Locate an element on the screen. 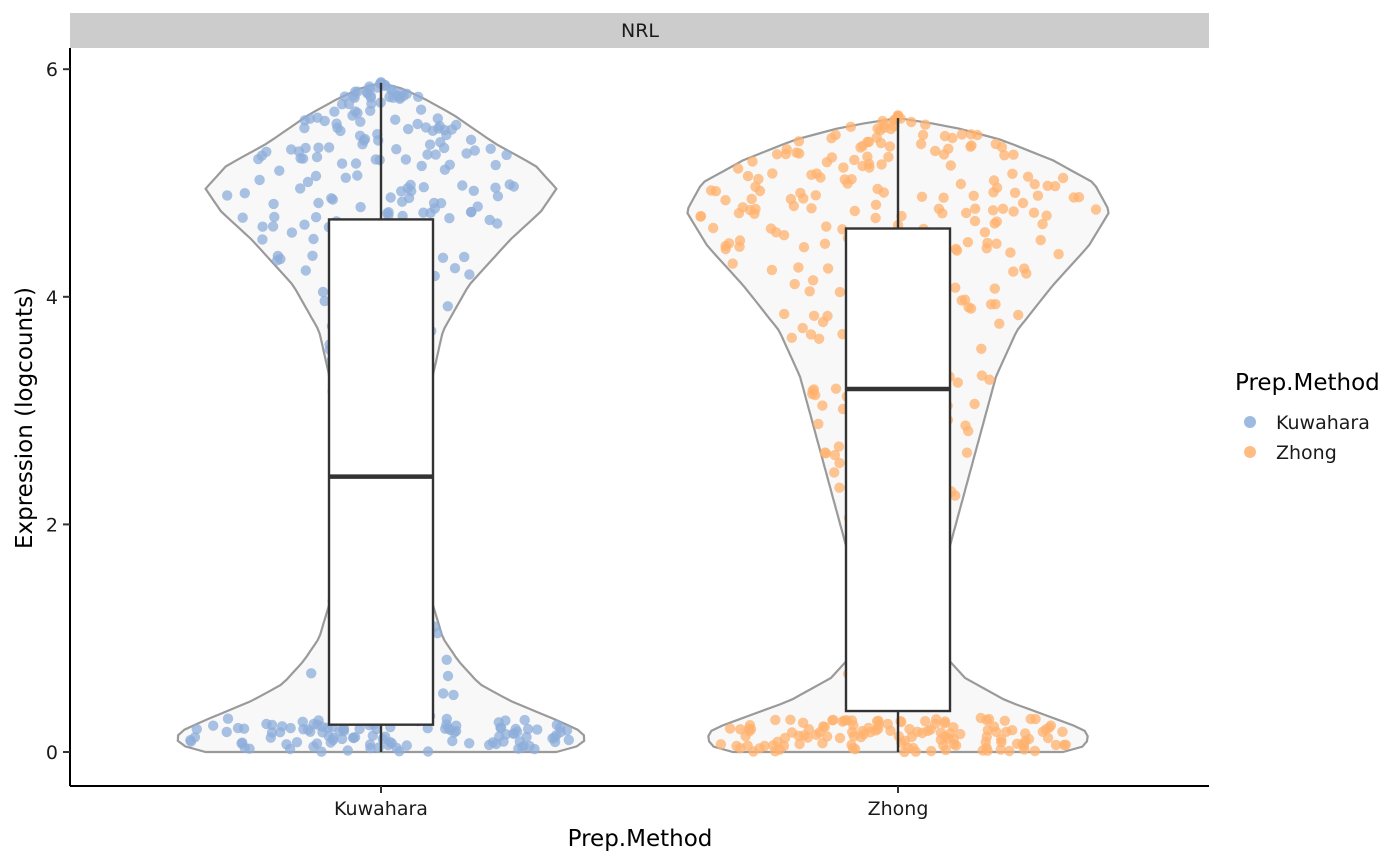 The image size is (1400, 866). legend-key-kuwahara is located at coordinates (1250, 422).